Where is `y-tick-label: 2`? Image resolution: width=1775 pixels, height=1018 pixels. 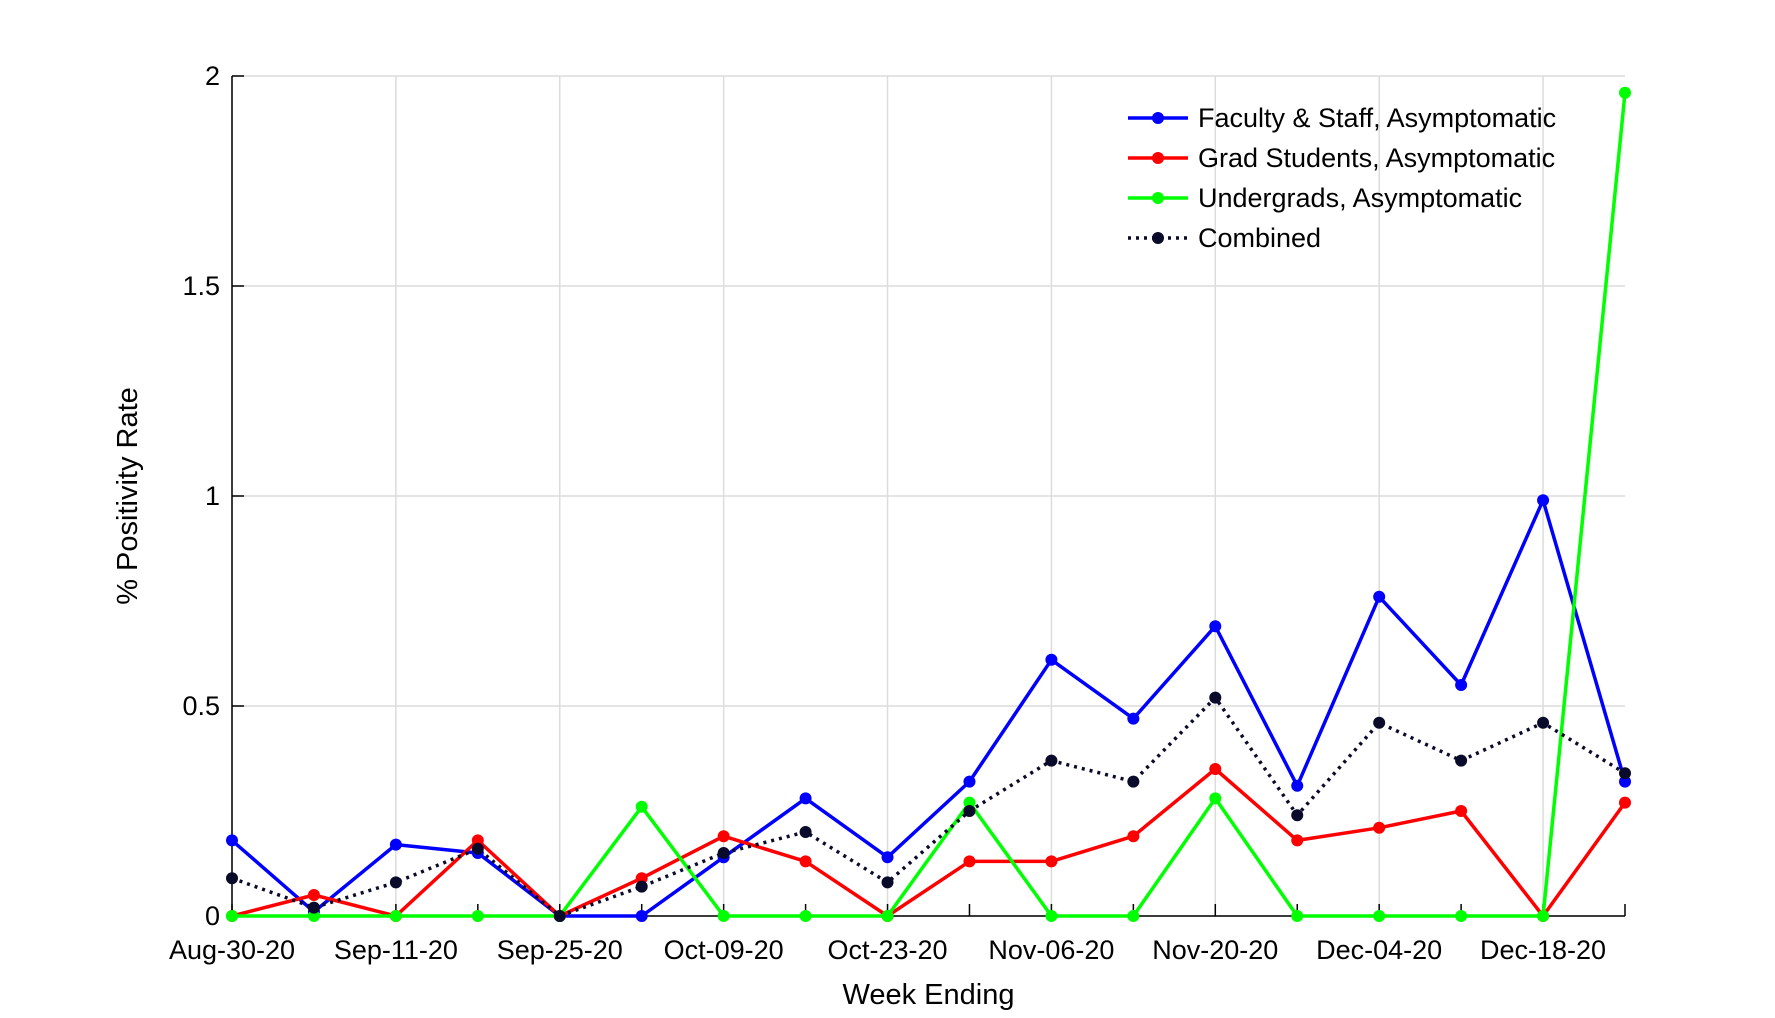
y-tick-label: 2 is located at coordinates (212, 76).